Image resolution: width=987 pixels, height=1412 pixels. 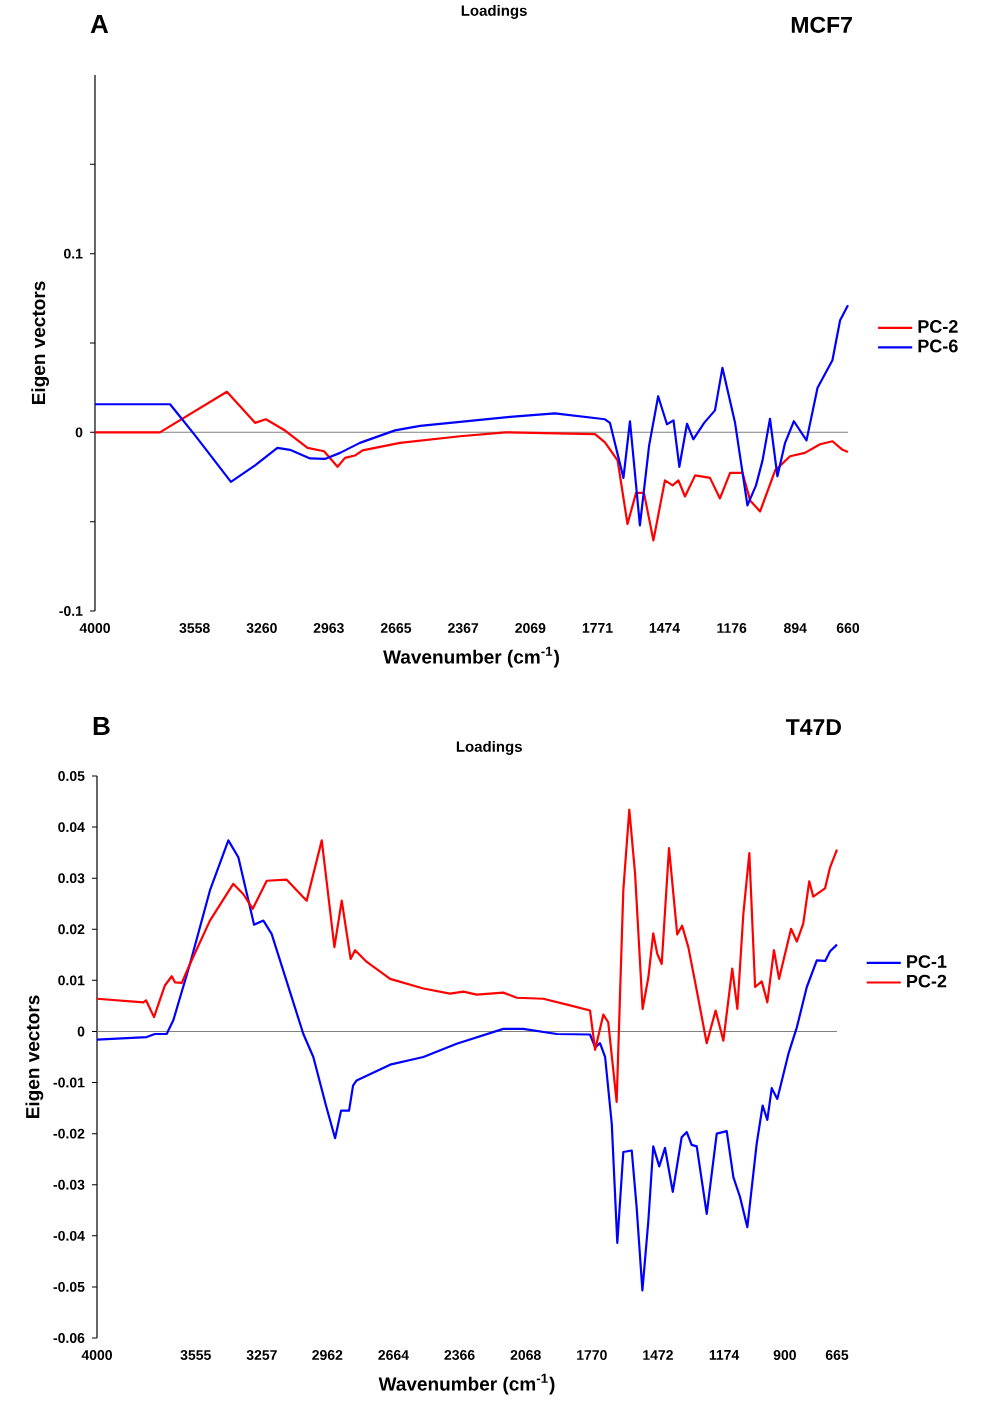 I want to click on y-tick-label: -0.1, so click(x=71, y=611).